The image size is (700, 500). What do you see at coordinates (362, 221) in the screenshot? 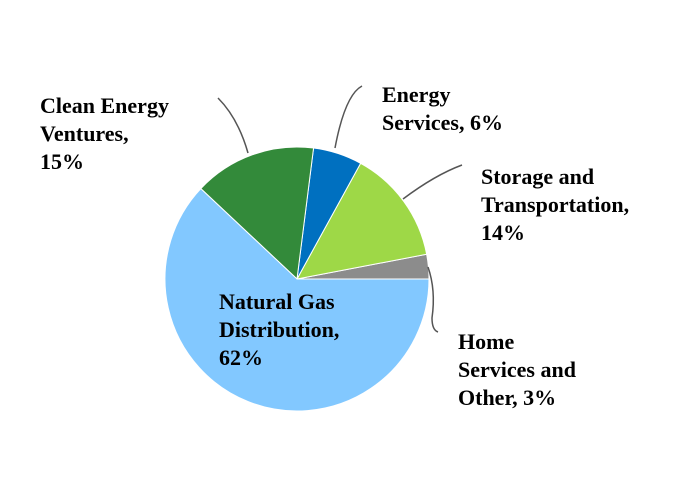
I see `slice-storage-and-transportation` at bounding box center [362, 221].